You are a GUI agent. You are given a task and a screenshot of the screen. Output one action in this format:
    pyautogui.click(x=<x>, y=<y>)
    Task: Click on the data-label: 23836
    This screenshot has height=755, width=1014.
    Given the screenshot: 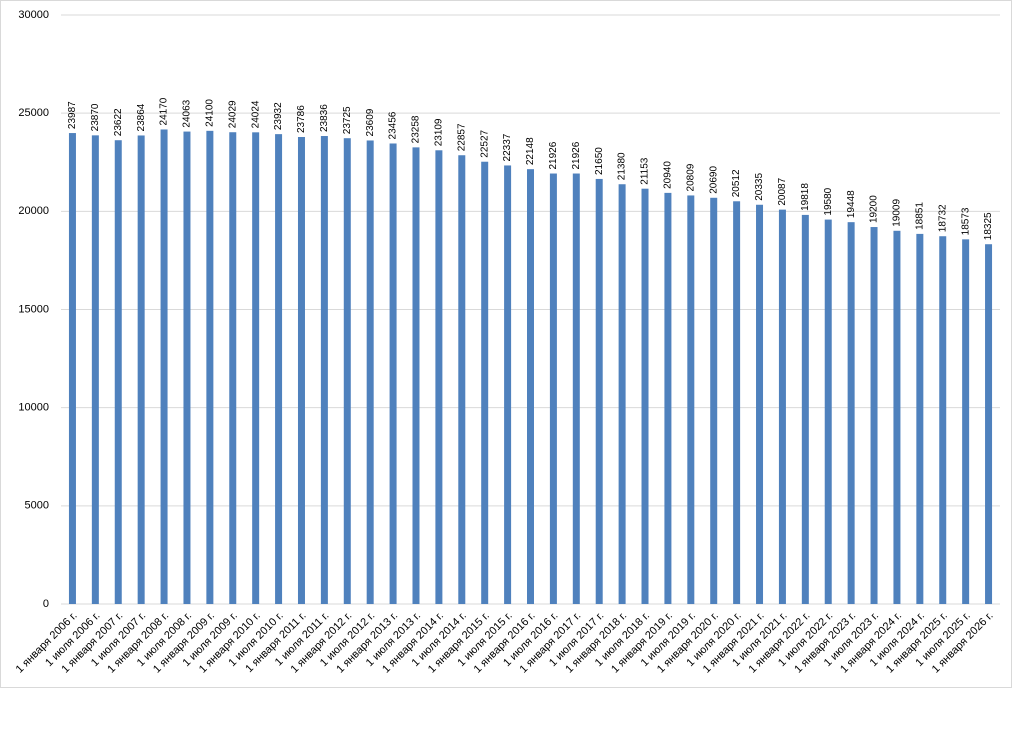 What is the action you would take?
    pyautogui.click(x=324, y=118)
    